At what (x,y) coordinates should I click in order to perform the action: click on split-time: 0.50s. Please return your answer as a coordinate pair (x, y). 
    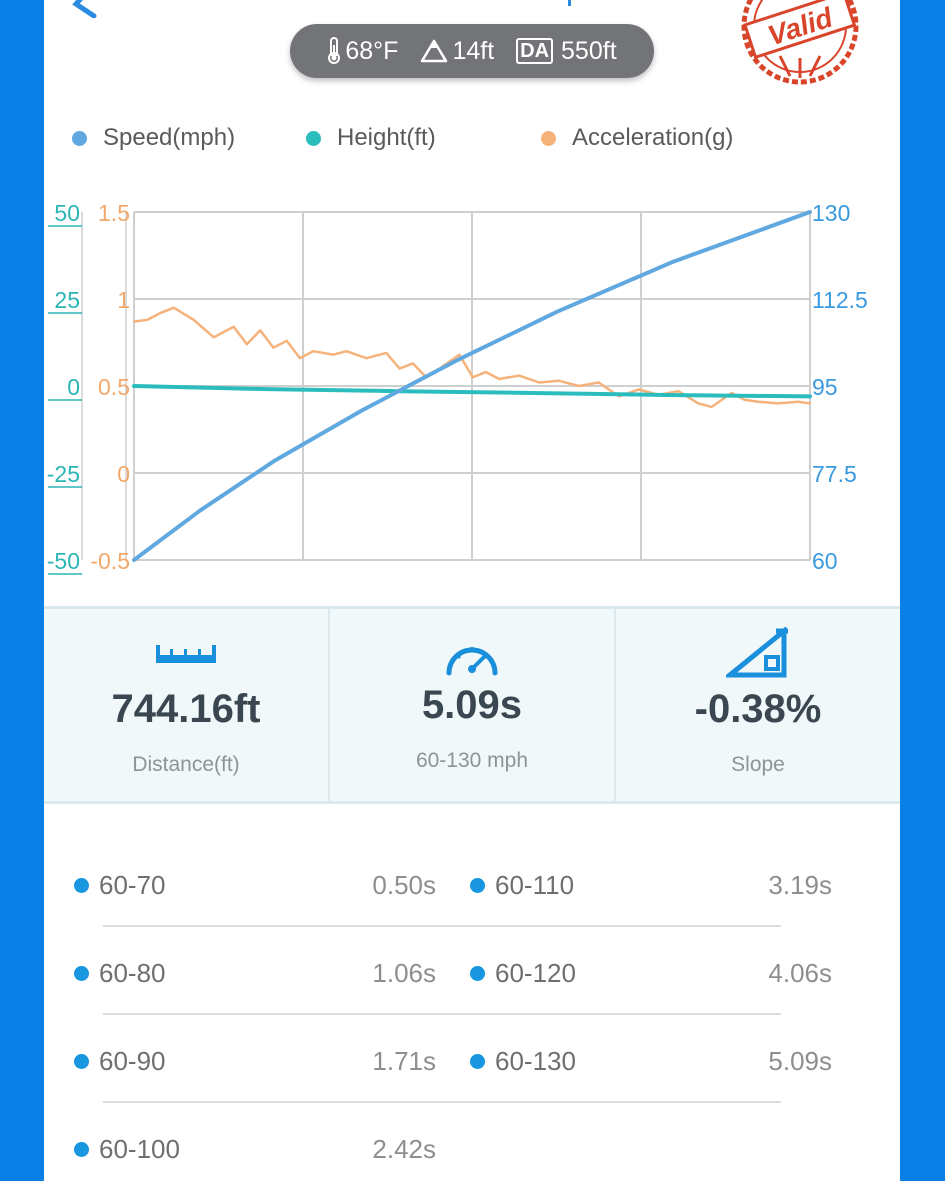
    Looking at the image, I should click on (404, 885).